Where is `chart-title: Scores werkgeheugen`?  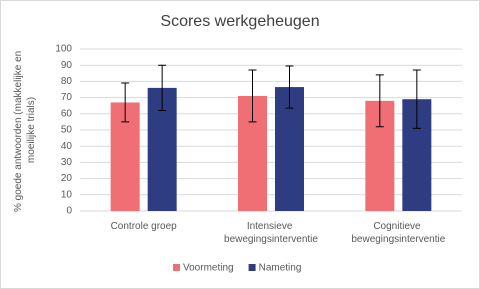
chart-title: Scores werkgeheugen is located at coordinates (239, 21).